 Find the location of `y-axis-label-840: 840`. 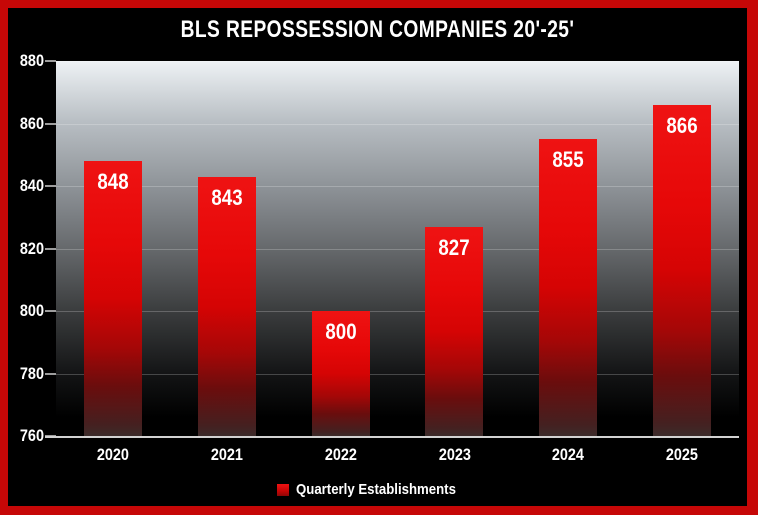

y-axis-label-840: 840 is located at coordinates (31, 185).